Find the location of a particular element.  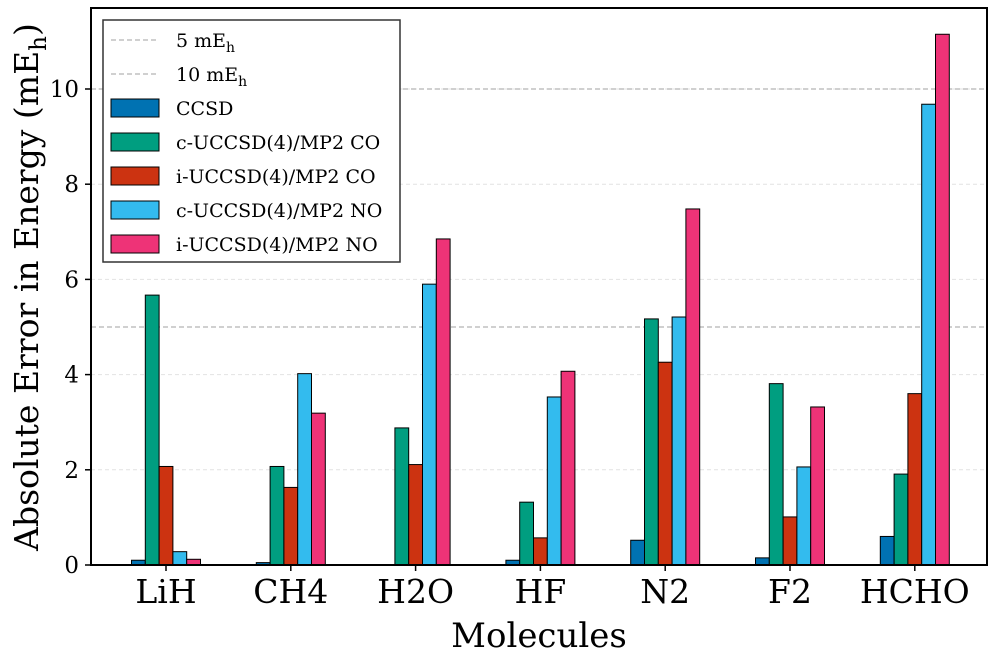

x-tick-label: H2O is located at coordinates (415, 591).